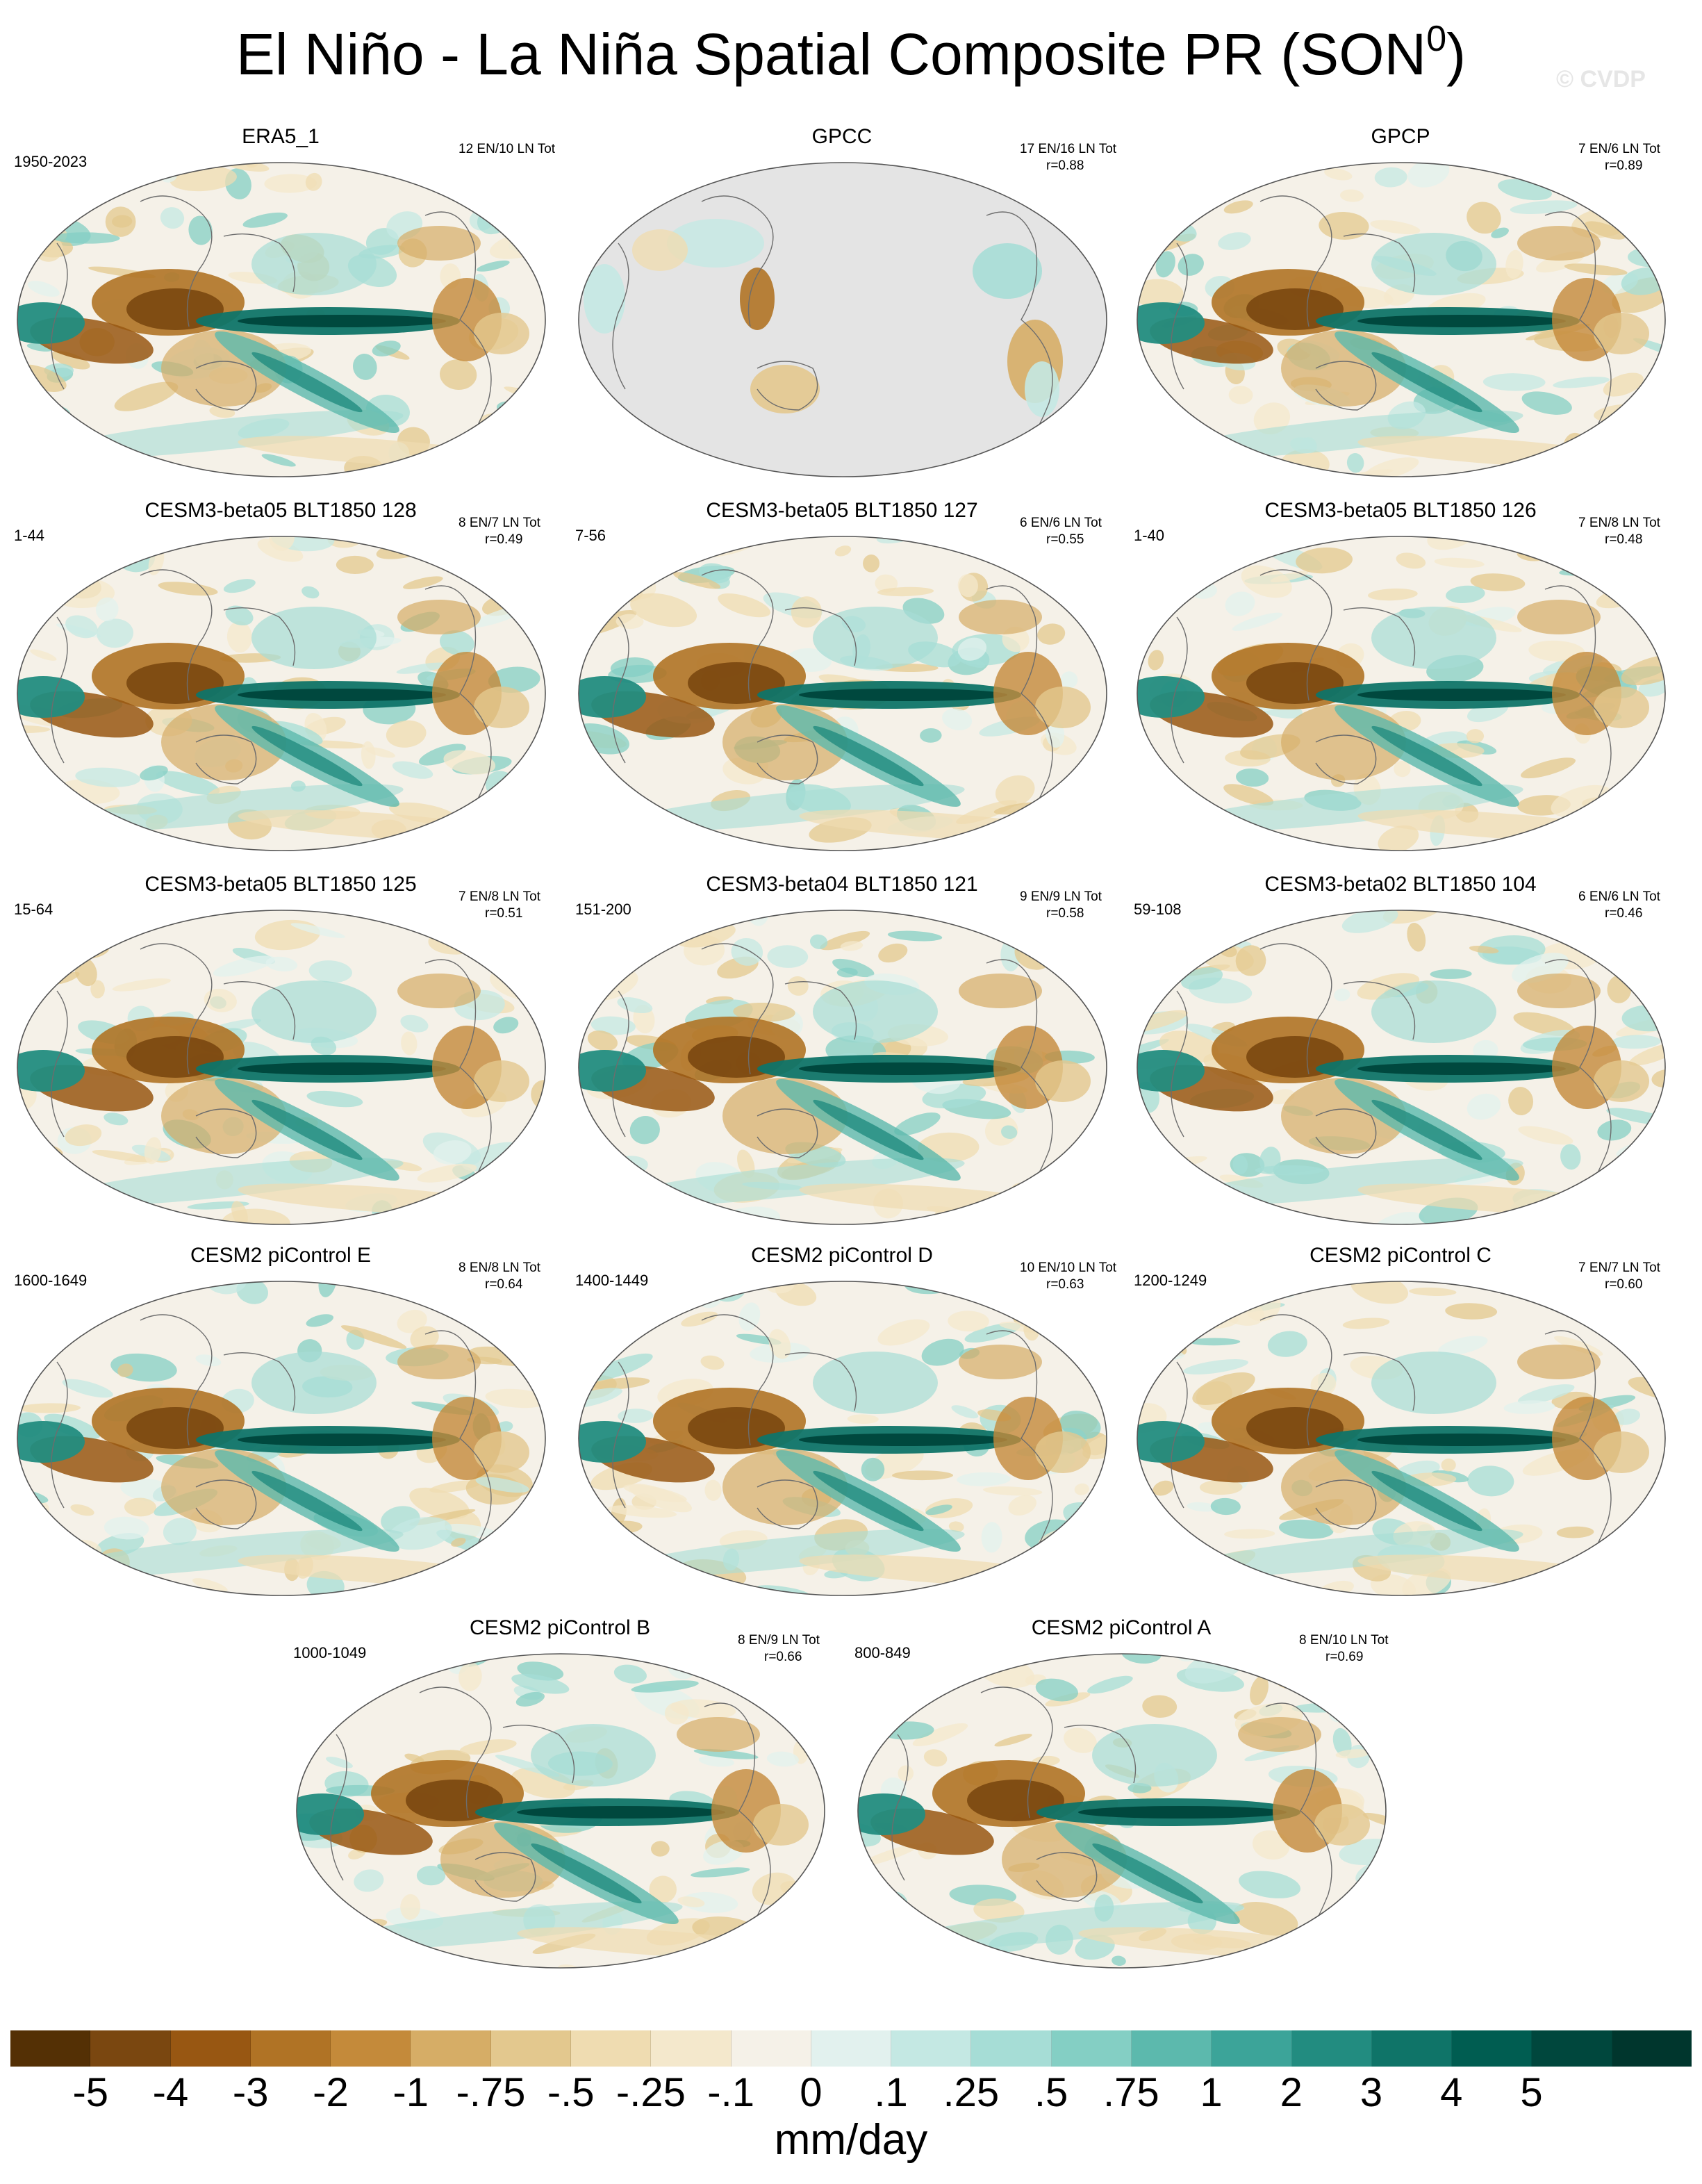 This screenshot has width=1702, height=2184. Describe the element at coordinates (590, 535) in the screenshot. I see `panel-year-range: 7-56` at that location.